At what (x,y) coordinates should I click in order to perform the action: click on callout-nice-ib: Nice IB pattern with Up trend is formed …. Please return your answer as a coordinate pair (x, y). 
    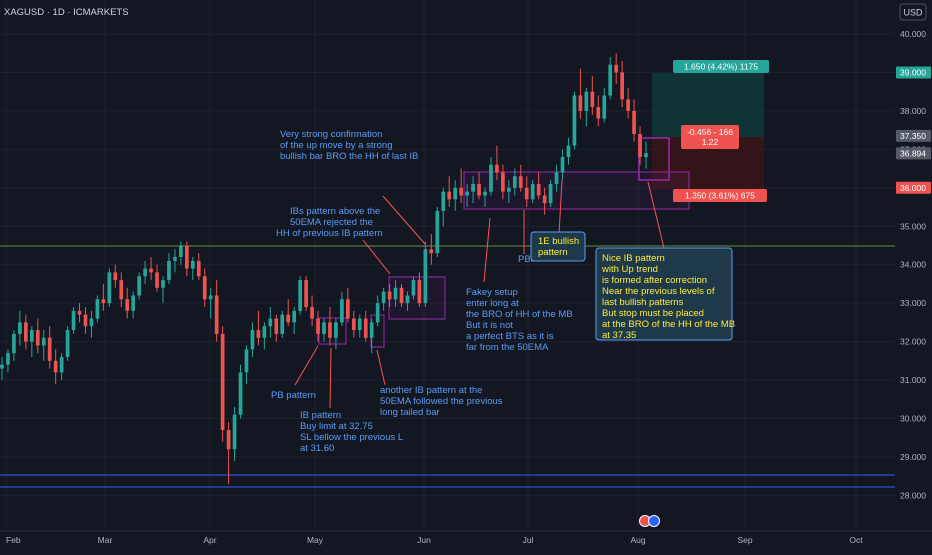
    Looking at the image, I should click on (665, 294).